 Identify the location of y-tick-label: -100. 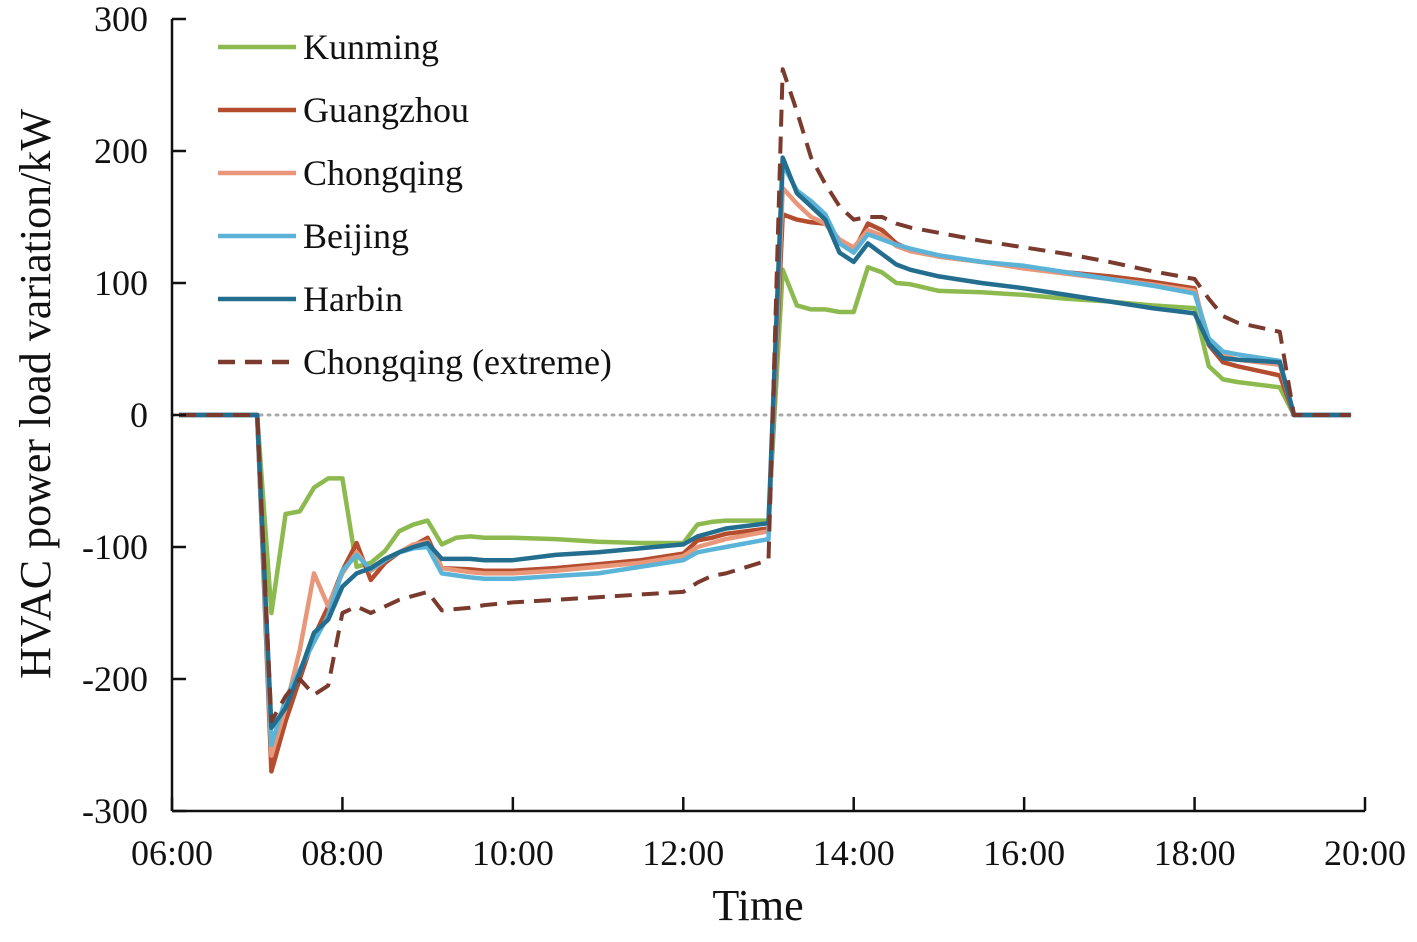
(115, 547).